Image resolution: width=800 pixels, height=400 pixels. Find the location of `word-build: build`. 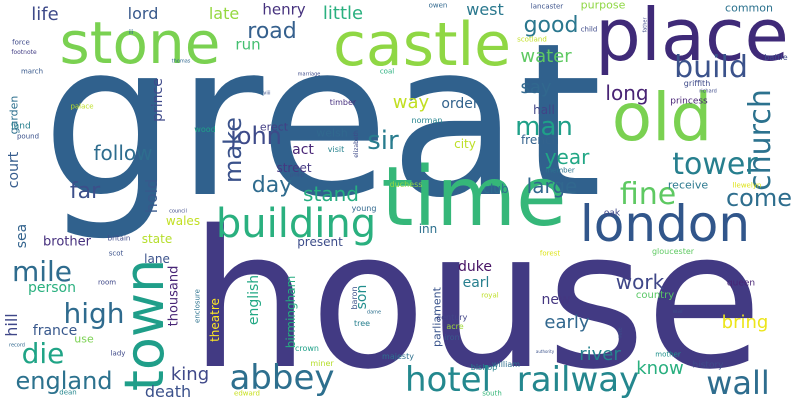

word-build: build is located at coordinates (711, 67).